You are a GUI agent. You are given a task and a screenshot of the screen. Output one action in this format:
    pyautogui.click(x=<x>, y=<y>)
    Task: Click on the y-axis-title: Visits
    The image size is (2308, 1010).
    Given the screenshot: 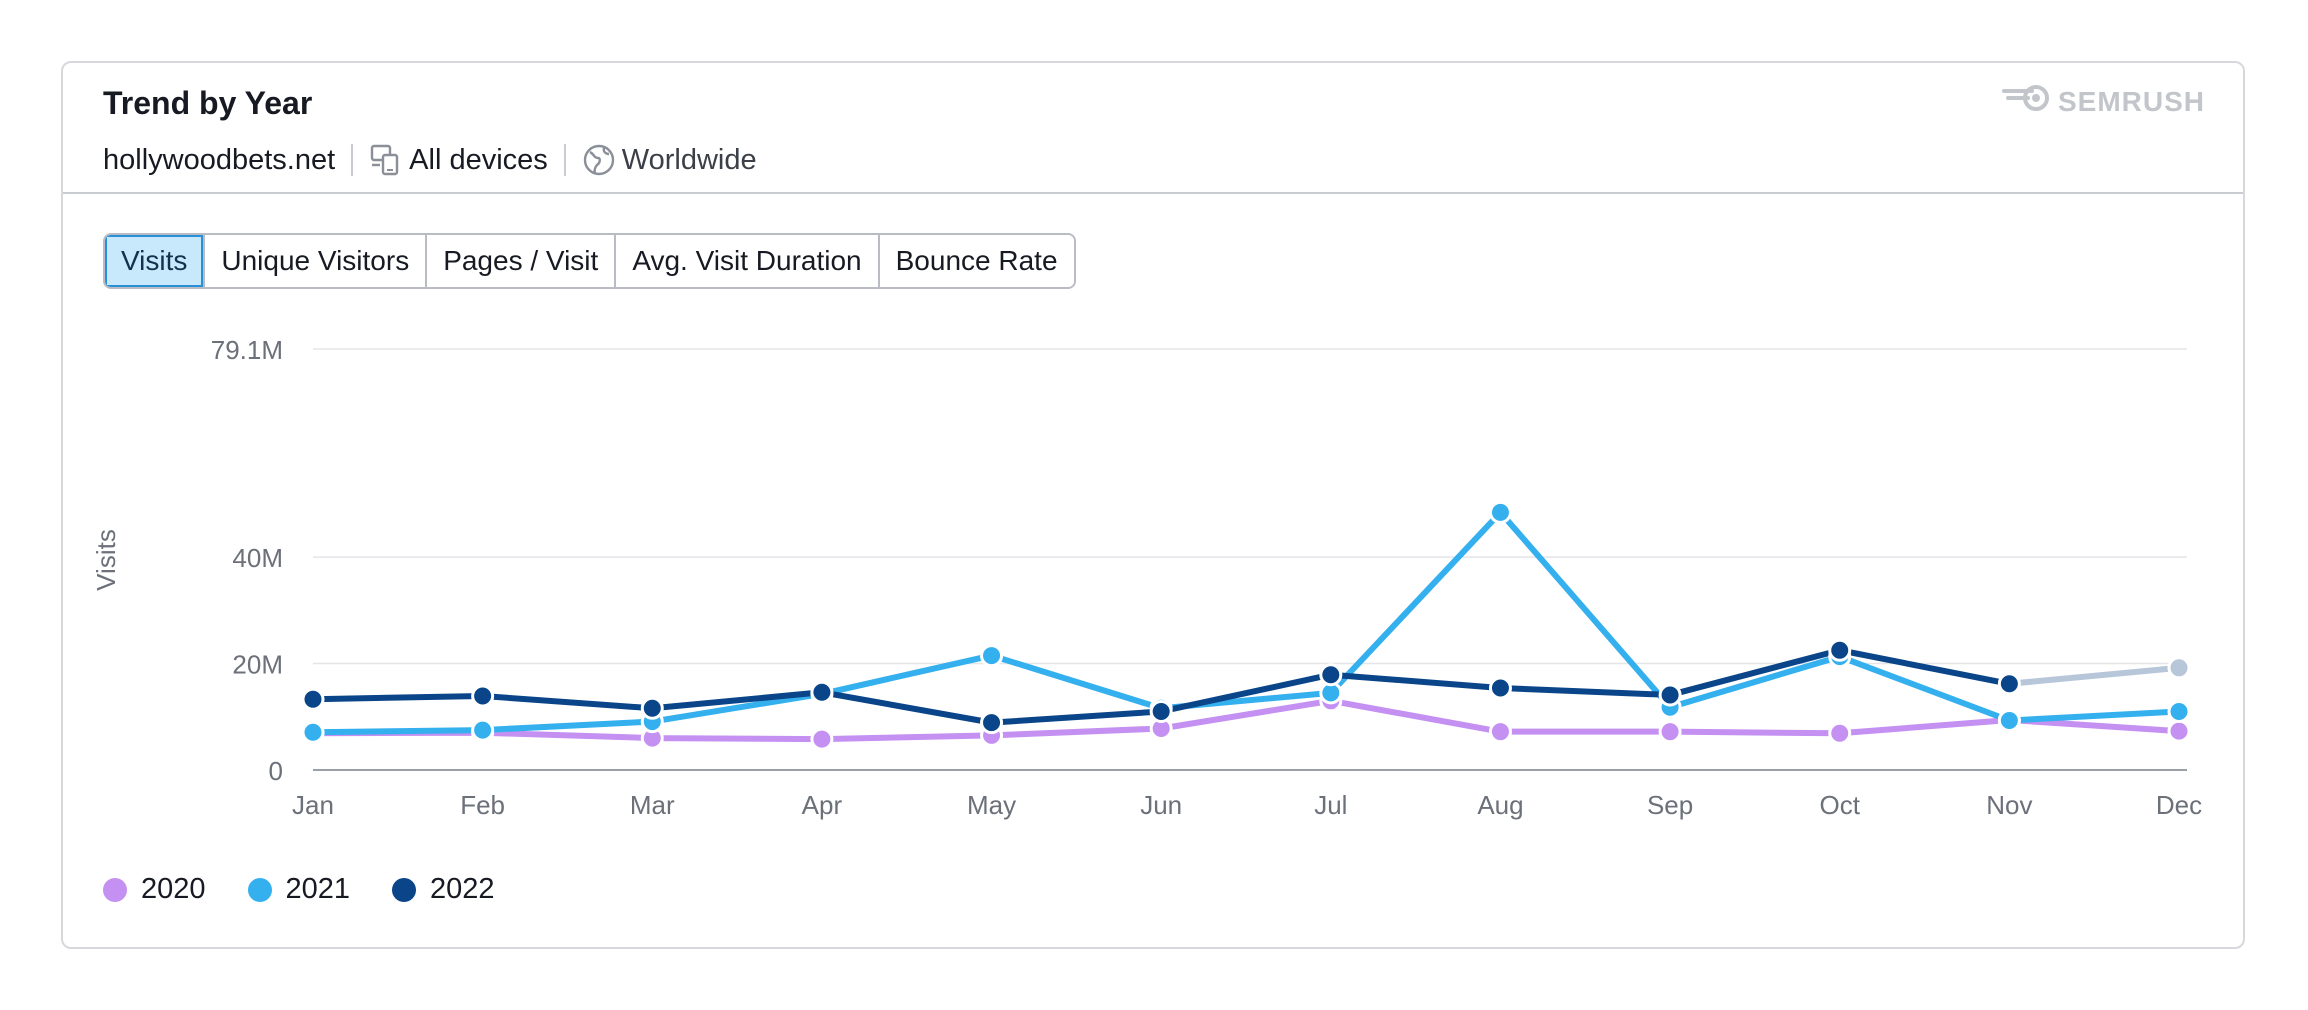 What is the action you would take?
    pyautogui.click(x=106, y=560)
    